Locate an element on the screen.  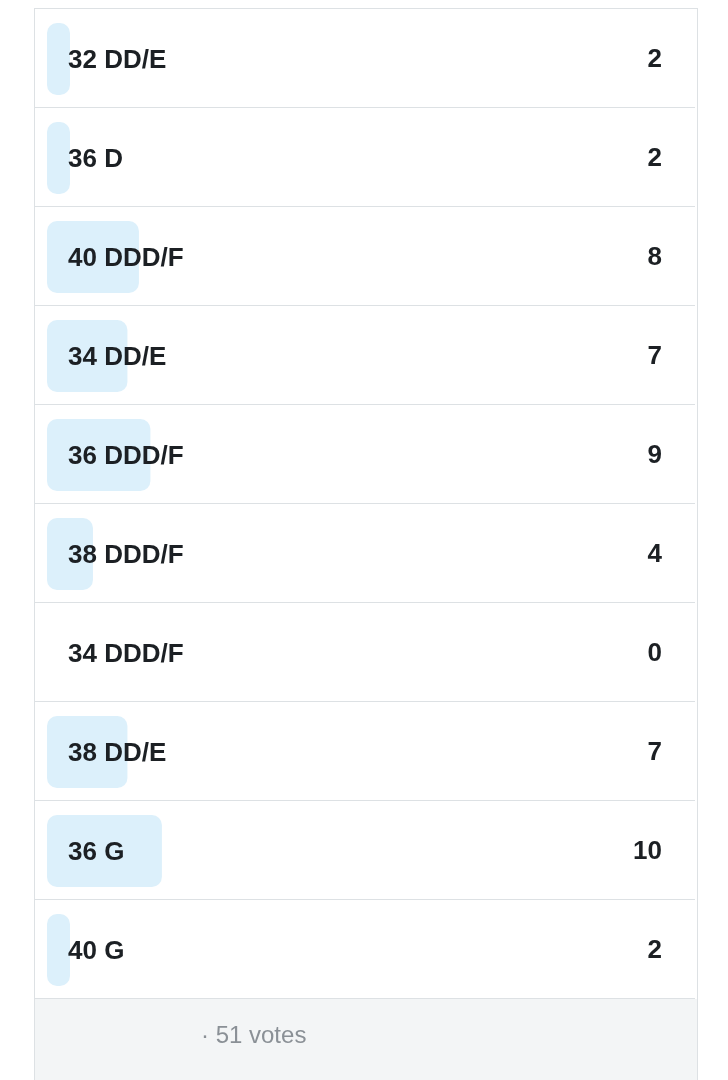
y-tick-label: 40 G is located at coordinates (96, 949).